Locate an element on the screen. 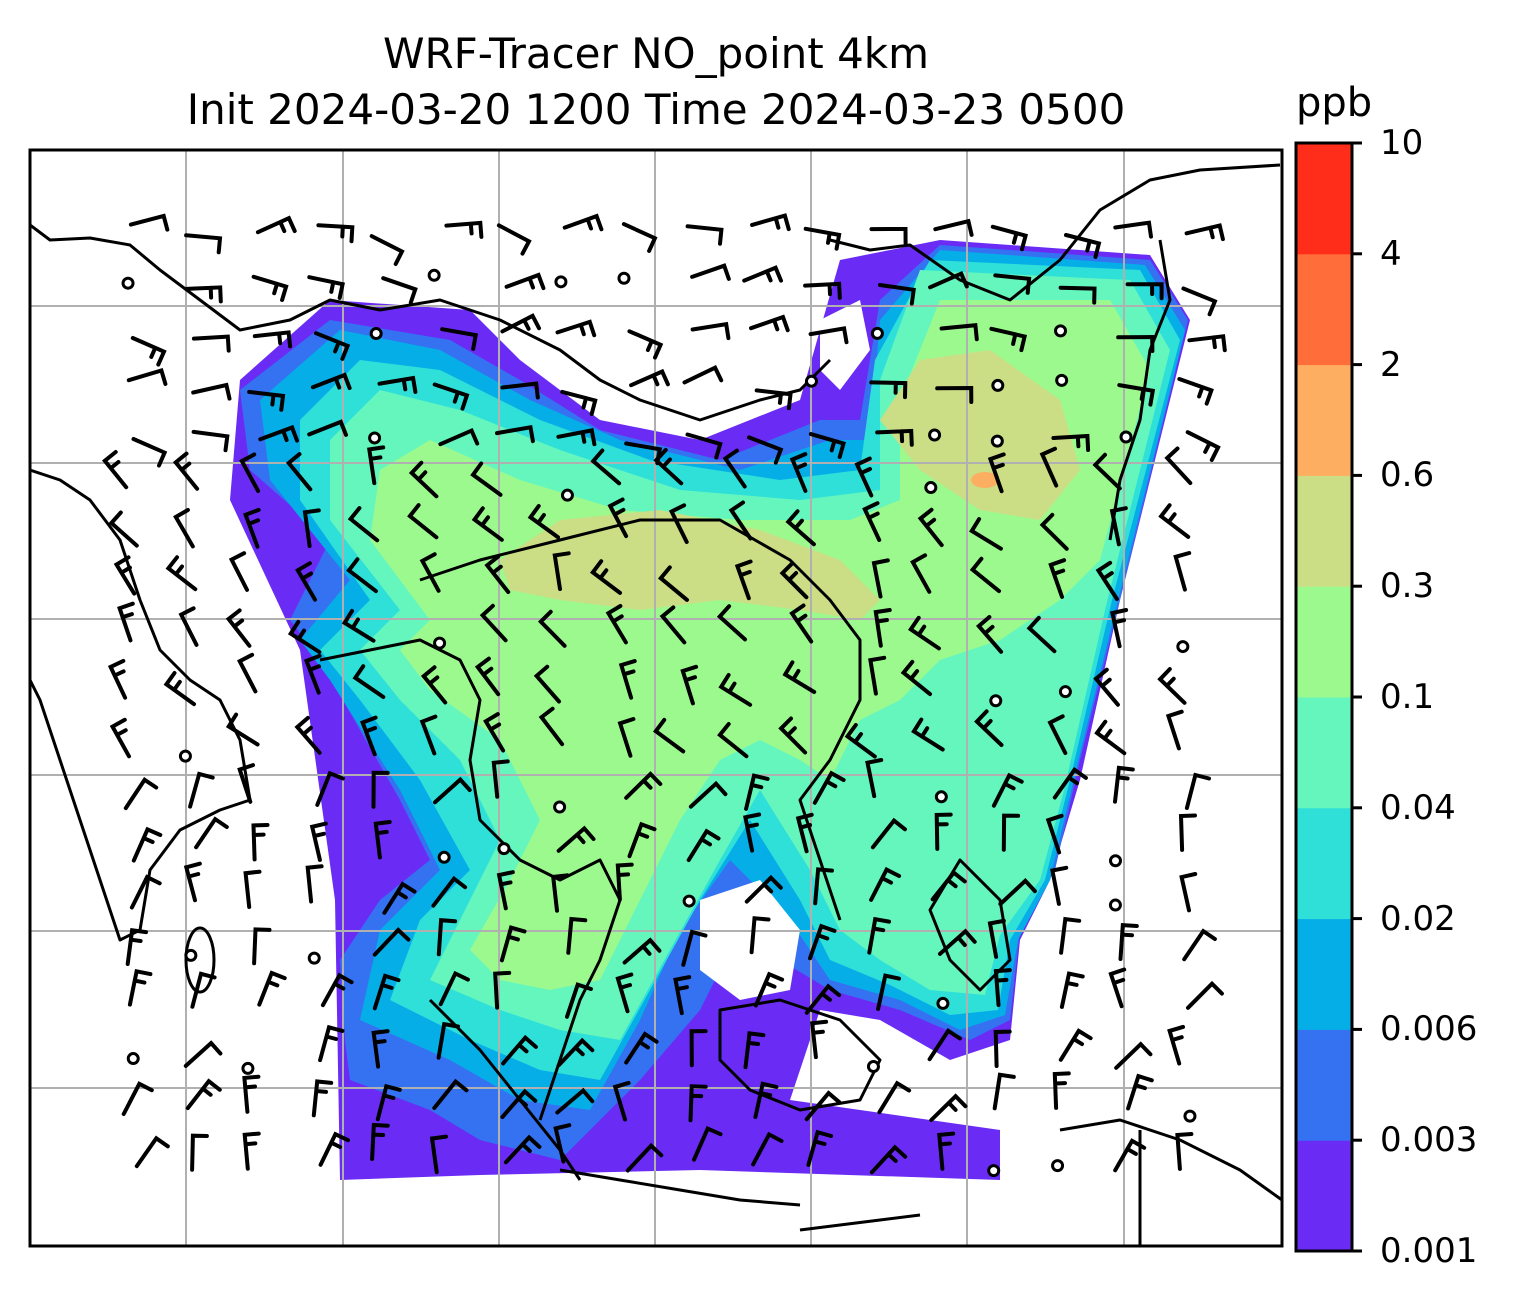 Image resolution: width=1528 pixels, height=1306 pixels. coast-bottom-islands is located at coordinates (860, 1222).